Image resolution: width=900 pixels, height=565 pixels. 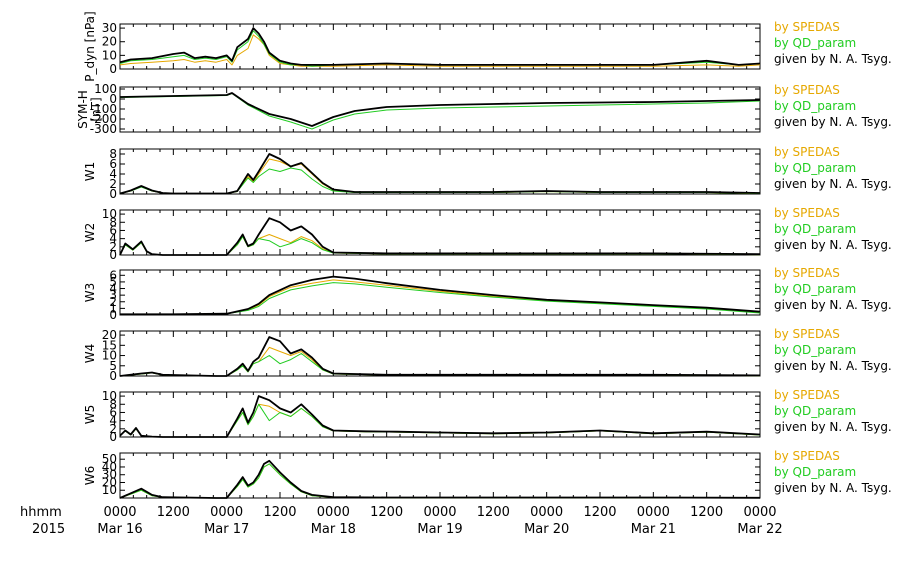 I want to click on y-axis-title: [nT], so click(x=96, y=109).